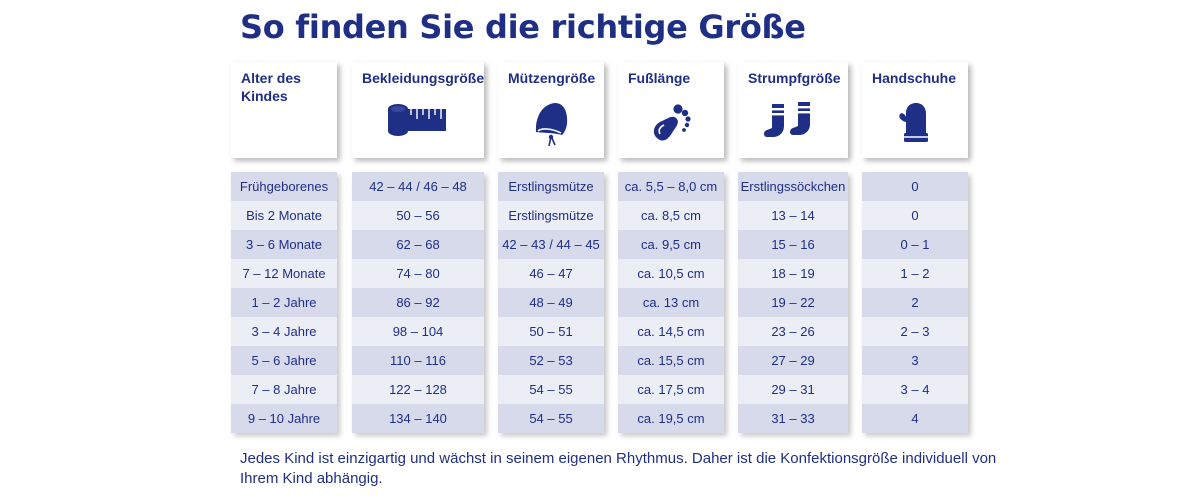  Describe the element at coordinates (418, 273) in the screenshot. I see `table-cell: 74 – 80` at that location.